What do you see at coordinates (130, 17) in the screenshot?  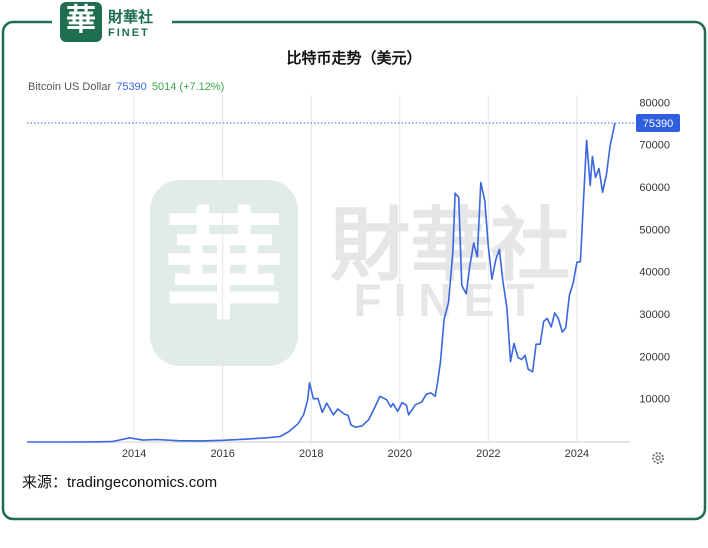 I see `logo-name: 財華社` at bounding box center [130, 17].